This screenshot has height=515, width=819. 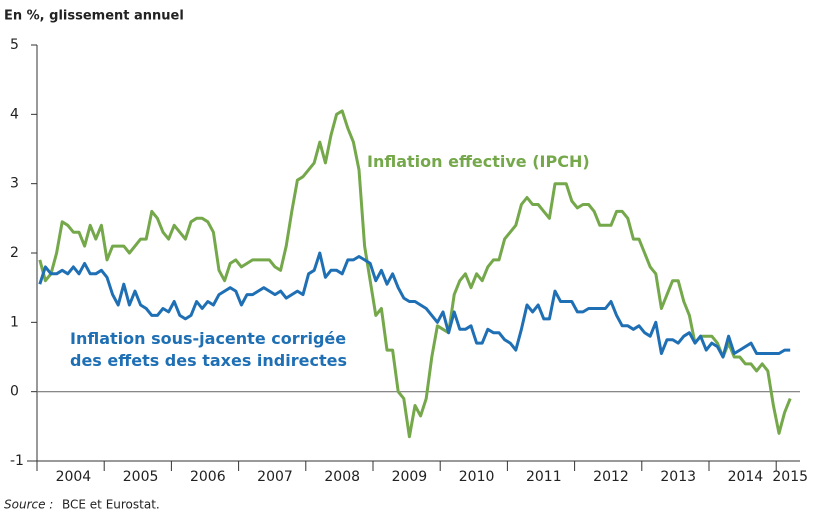 What do you see at coordinates (14, 322) in the screenshot?
I see `y-tick-label: 1` at bounding box center [14, 322].